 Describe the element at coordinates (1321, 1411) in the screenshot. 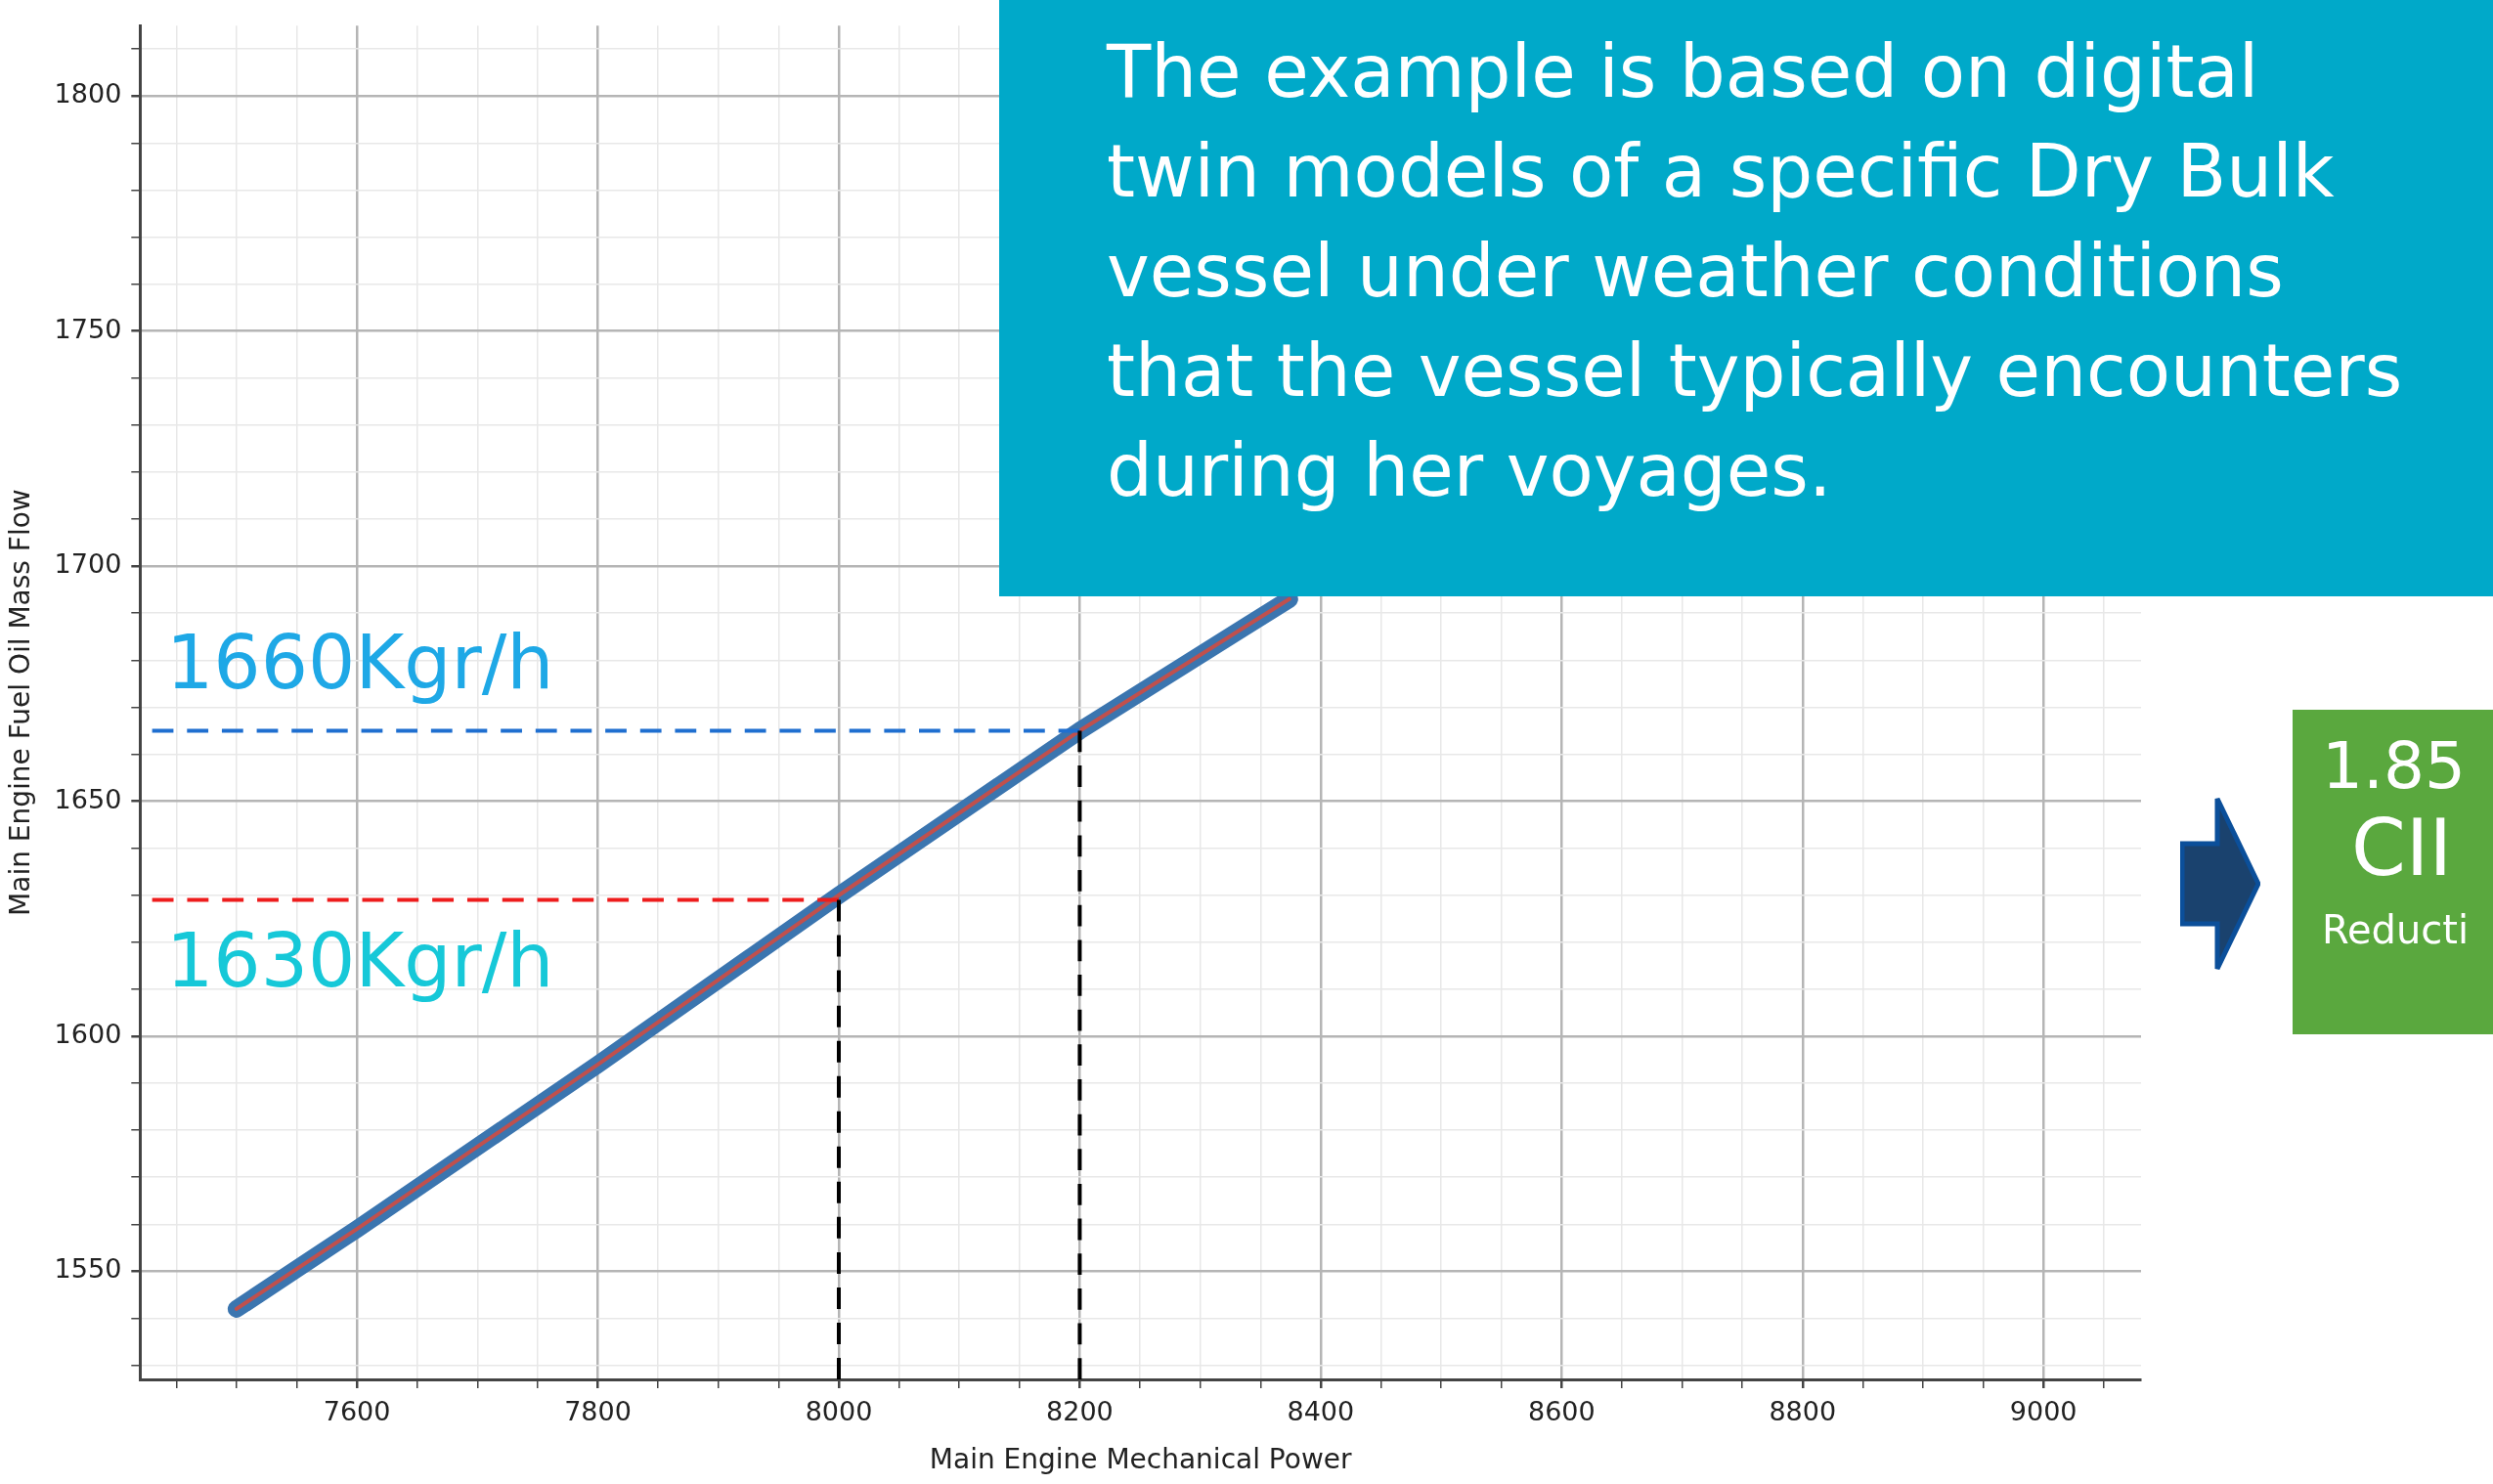

I see `x-tick-label: 8400` at that location.